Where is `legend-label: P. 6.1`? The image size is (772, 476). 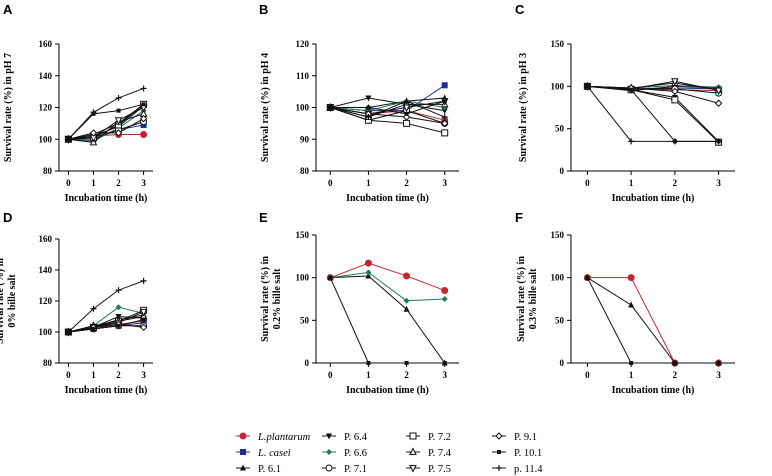 legend-label: P. 6.1 is located at coordinates (269, 469).